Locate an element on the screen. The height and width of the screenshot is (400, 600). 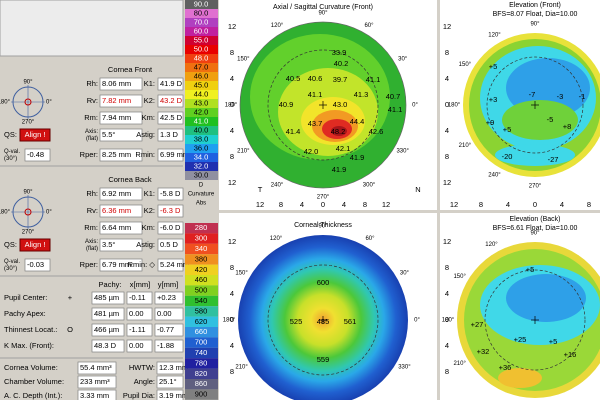
scale-label: 340 is located at coordinates (201, 248).